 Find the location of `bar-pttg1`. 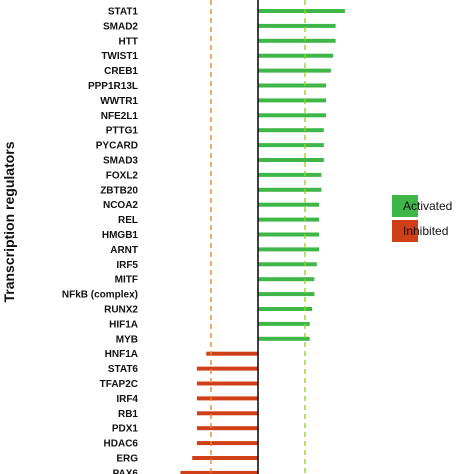

bar-pttg1 is located at coordinates (291, 130).